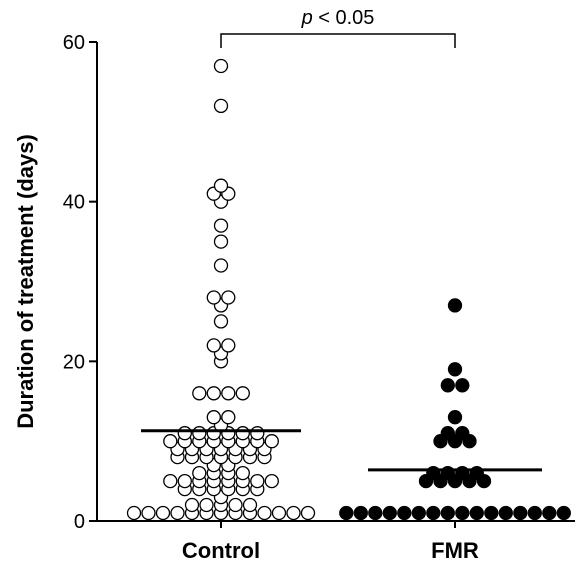 The width and height of the screenshot is (580, 566). I want to click on p-value-label: p < 0.05, so click(338, 18).